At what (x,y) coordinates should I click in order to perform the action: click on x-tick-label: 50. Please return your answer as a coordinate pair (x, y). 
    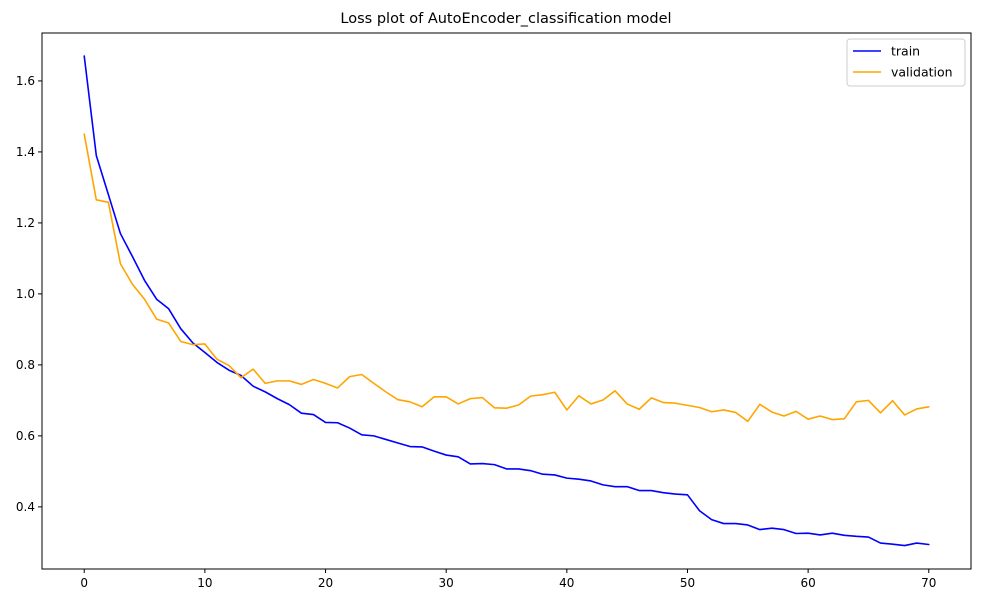
    Looking at the image, I should click on (687, 583).